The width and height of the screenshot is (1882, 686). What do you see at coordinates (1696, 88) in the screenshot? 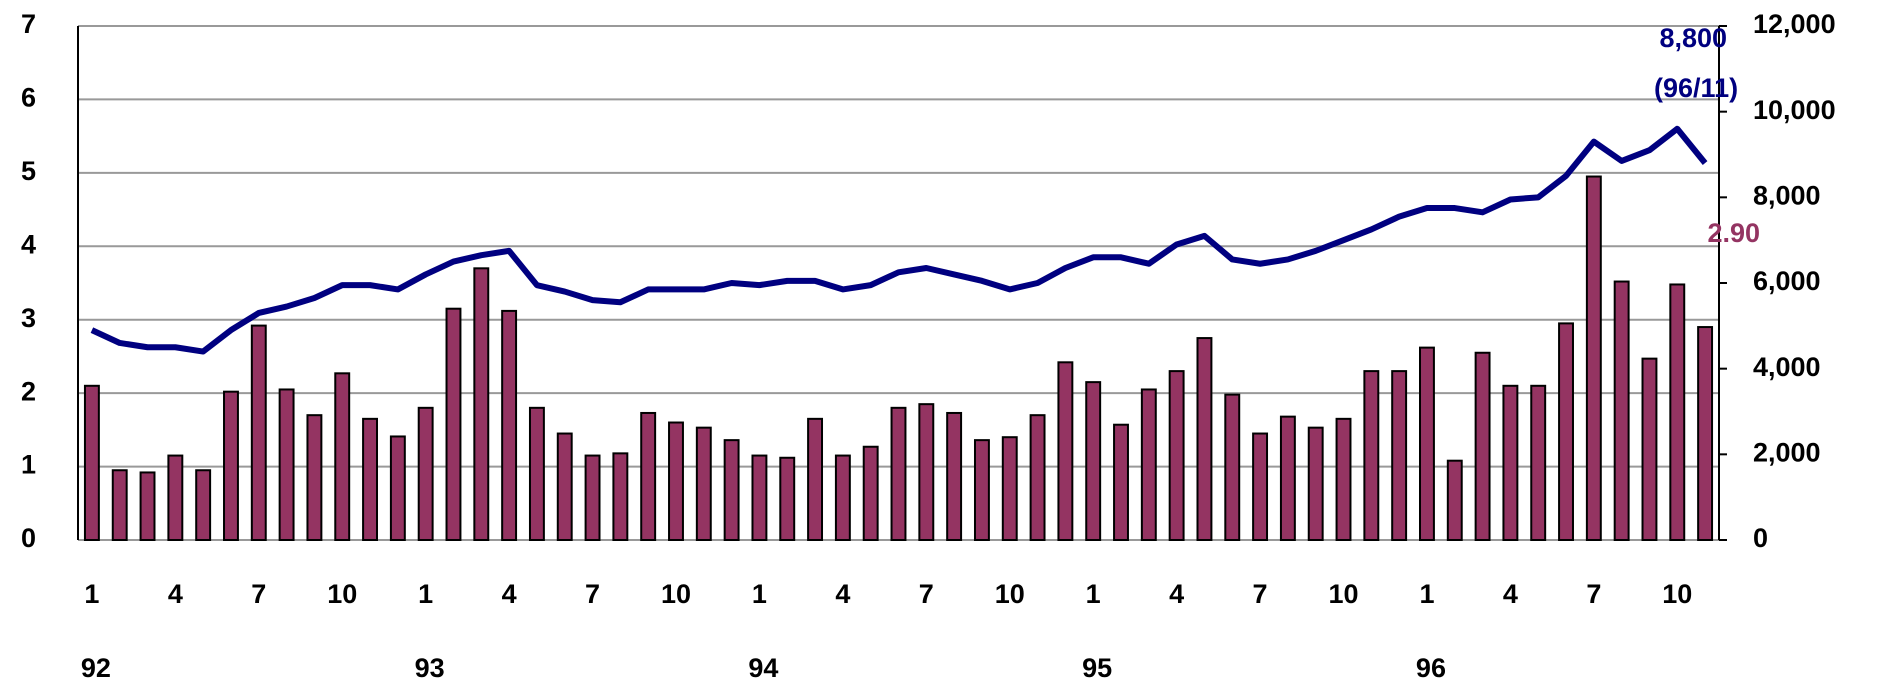
I see `annotation: (96/11)` at bounding box center [1696, 88].